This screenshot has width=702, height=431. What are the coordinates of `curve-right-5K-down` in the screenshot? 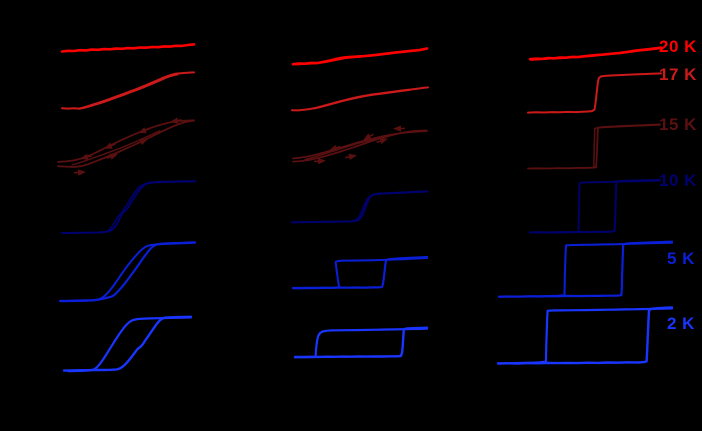 It's located at (585, 269).